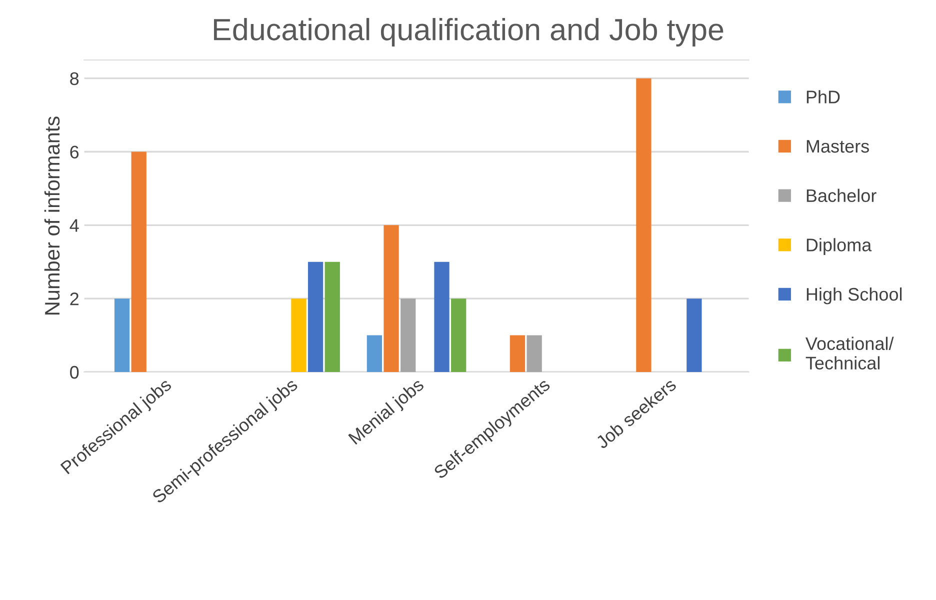 This screenshot has width=936, height=600. What do you see at coordinates (839, 246) in the screenshot?
I see `legend-label: Diploma` at bounding box center [839, 246].